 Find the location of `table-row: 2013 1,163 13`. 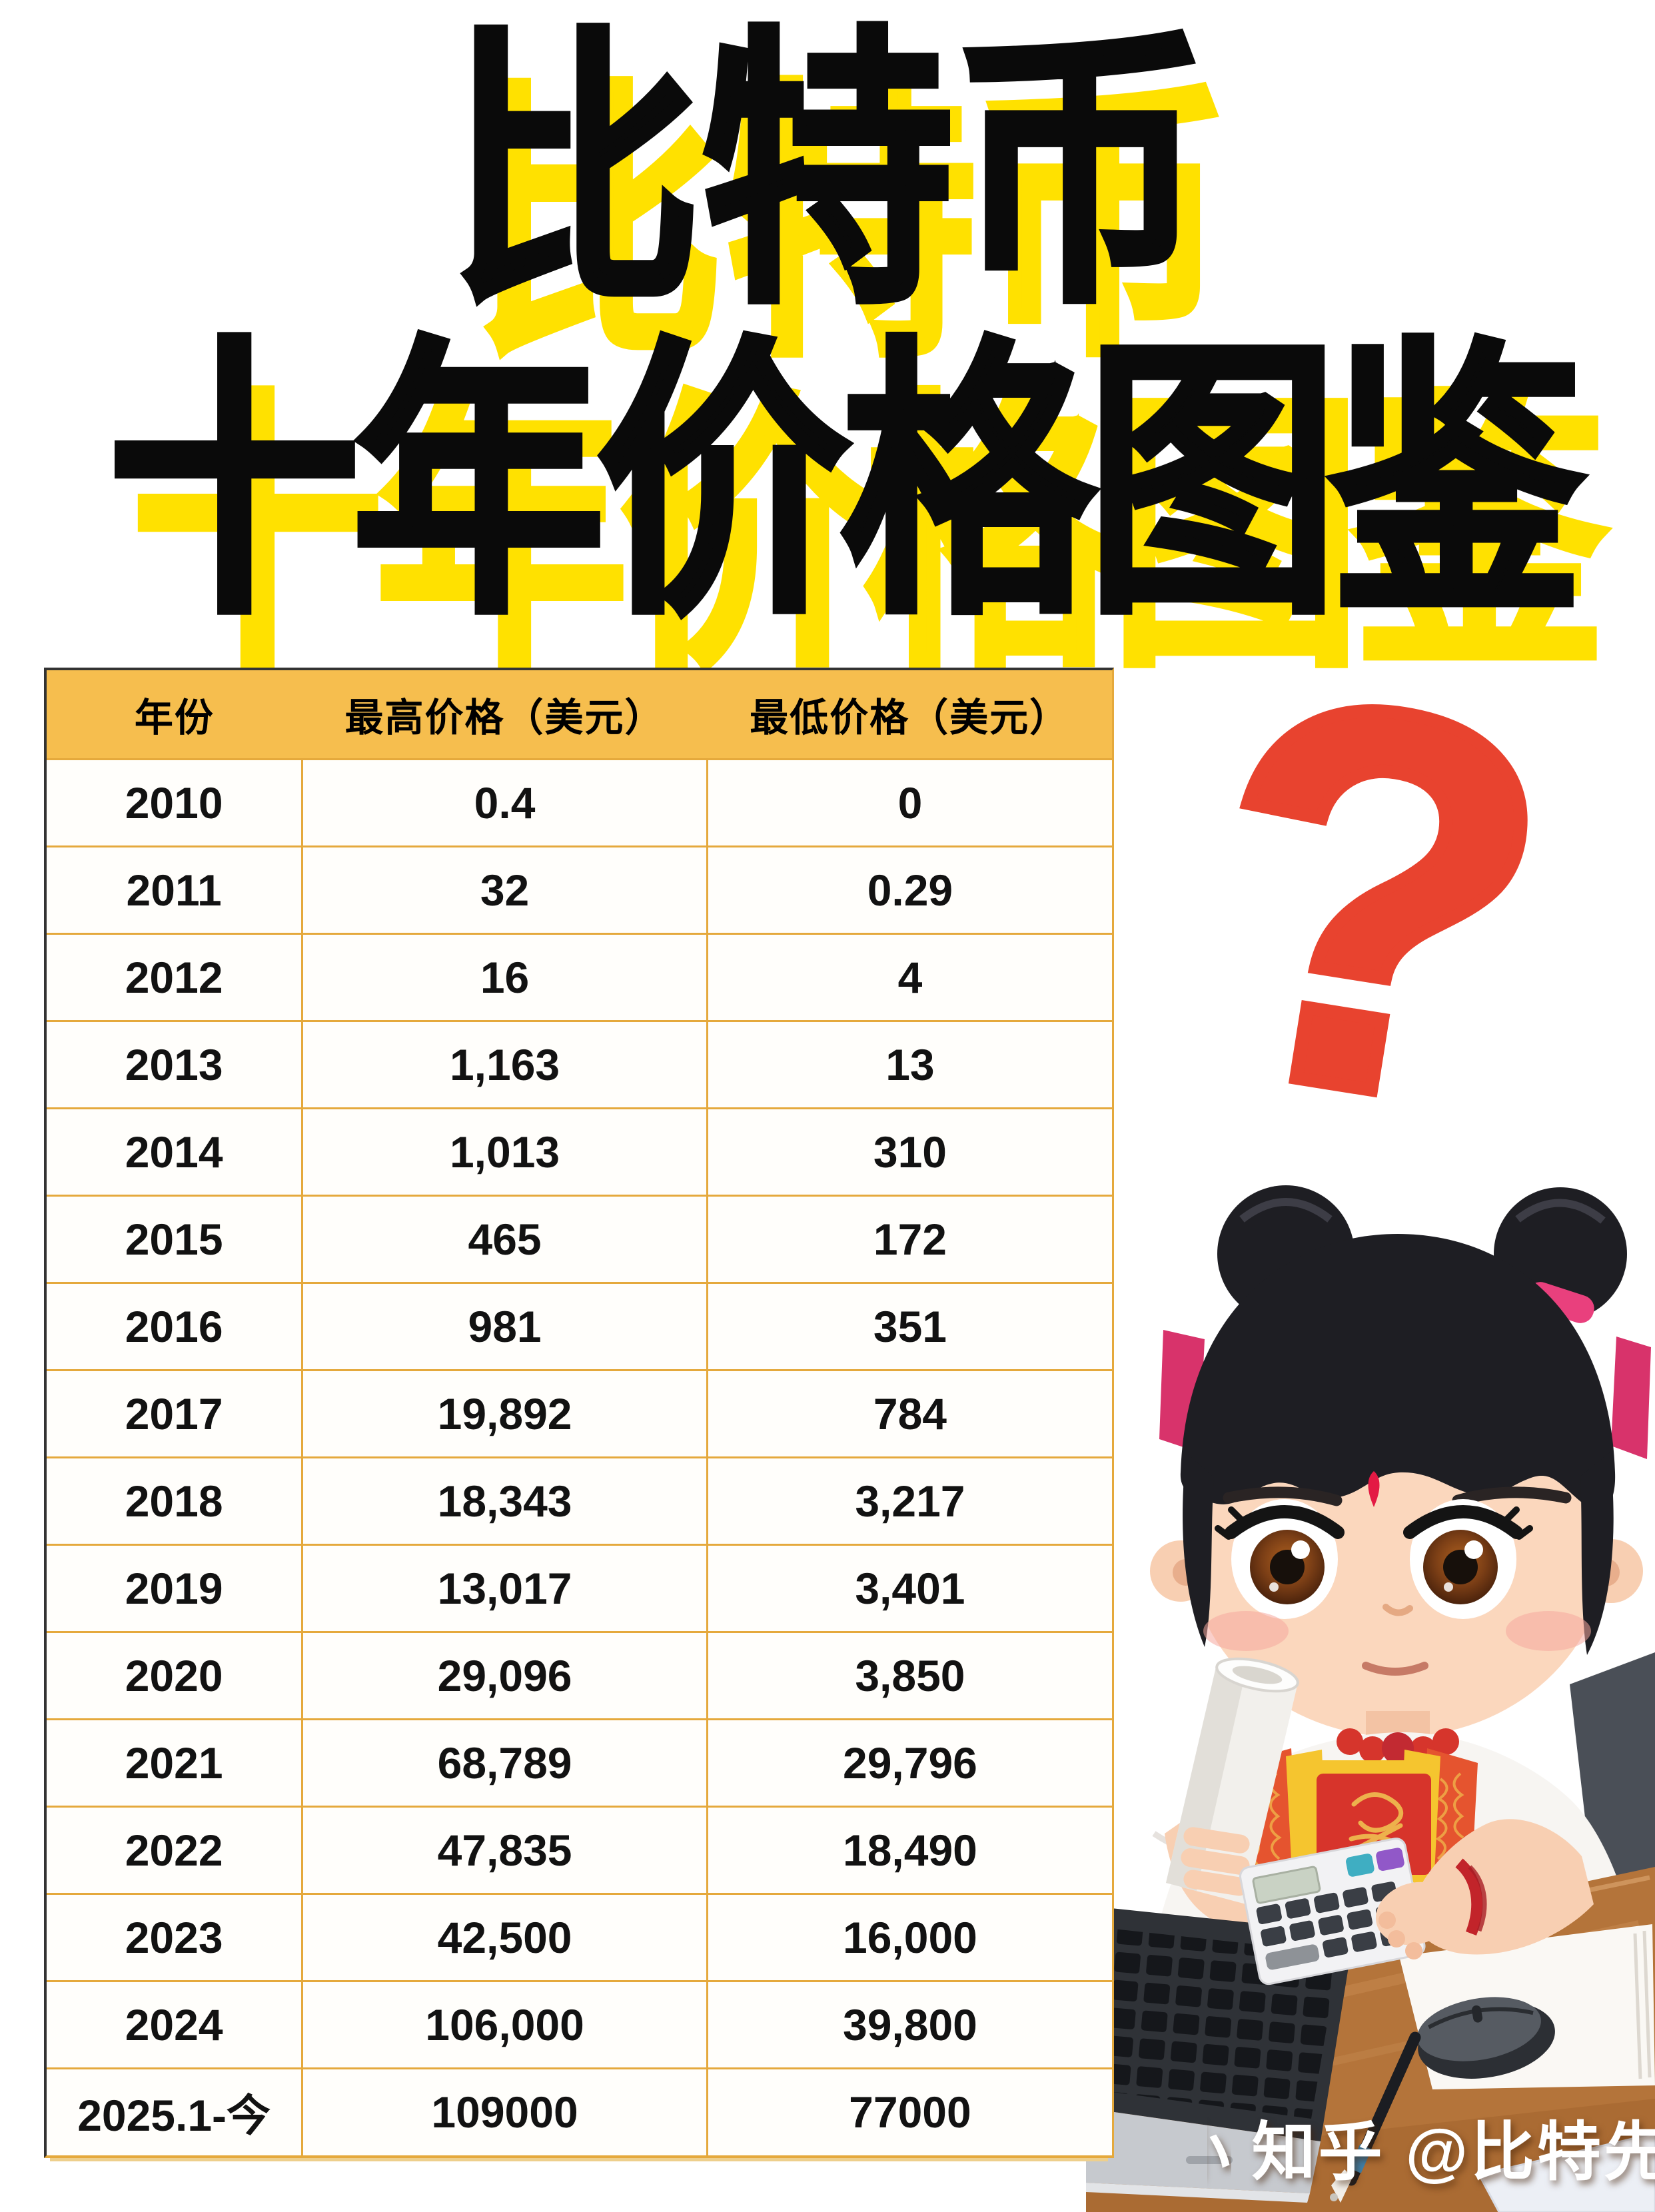

table-row: 2013 1,163 13 is located at coordinates (579, 1063).